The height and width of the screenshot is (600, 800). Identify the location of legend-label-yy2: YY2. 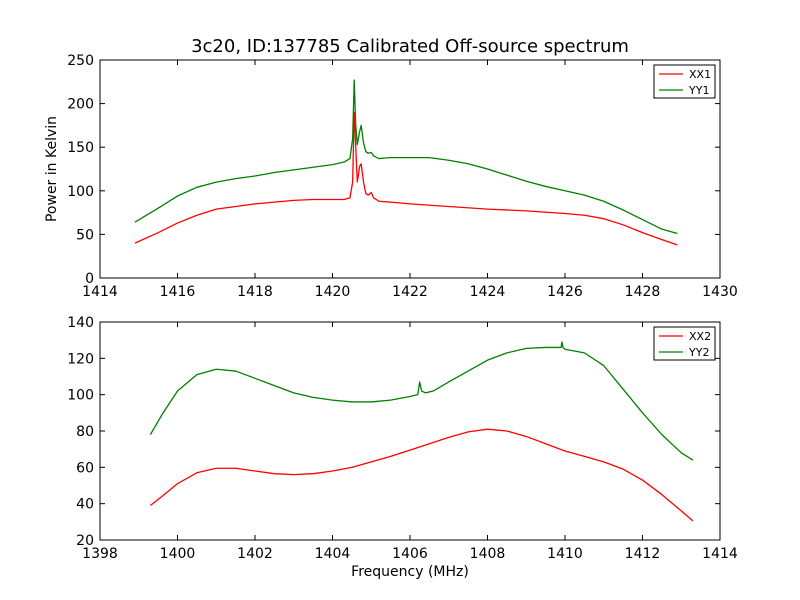
(698, 352).